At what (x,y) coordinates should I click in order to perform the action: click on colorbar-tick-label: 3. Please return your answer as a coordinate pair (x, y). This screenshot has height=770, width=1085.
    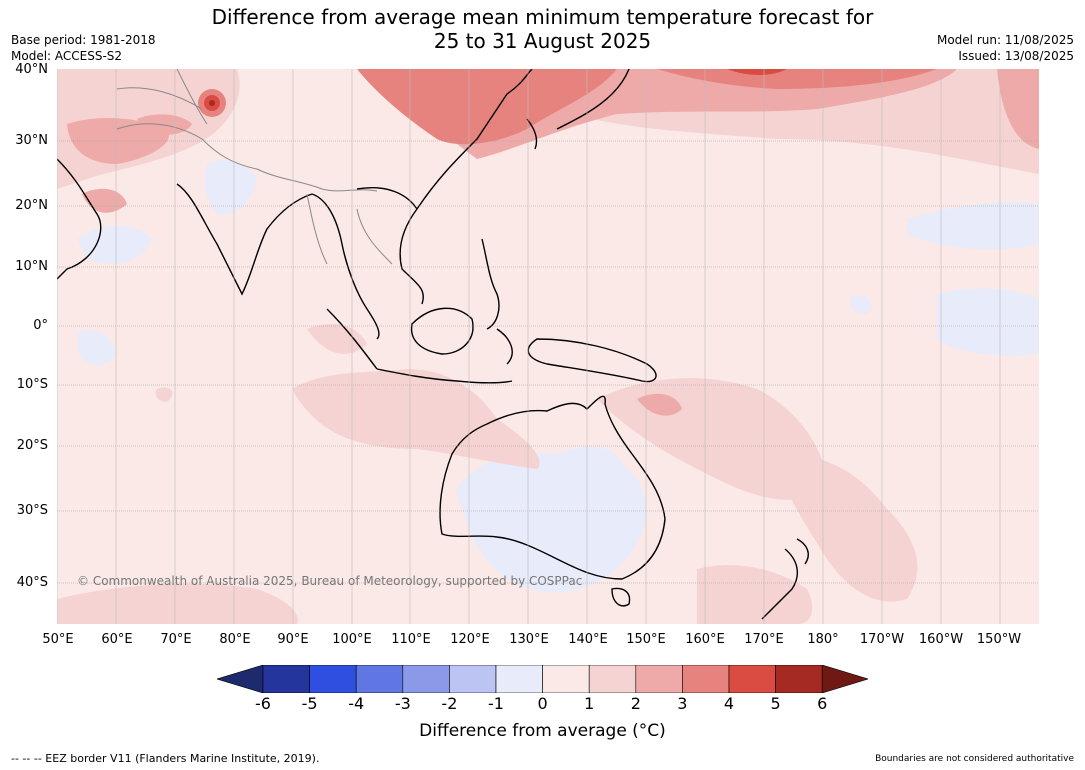
    Looking at the image, I should click on (682, 703).